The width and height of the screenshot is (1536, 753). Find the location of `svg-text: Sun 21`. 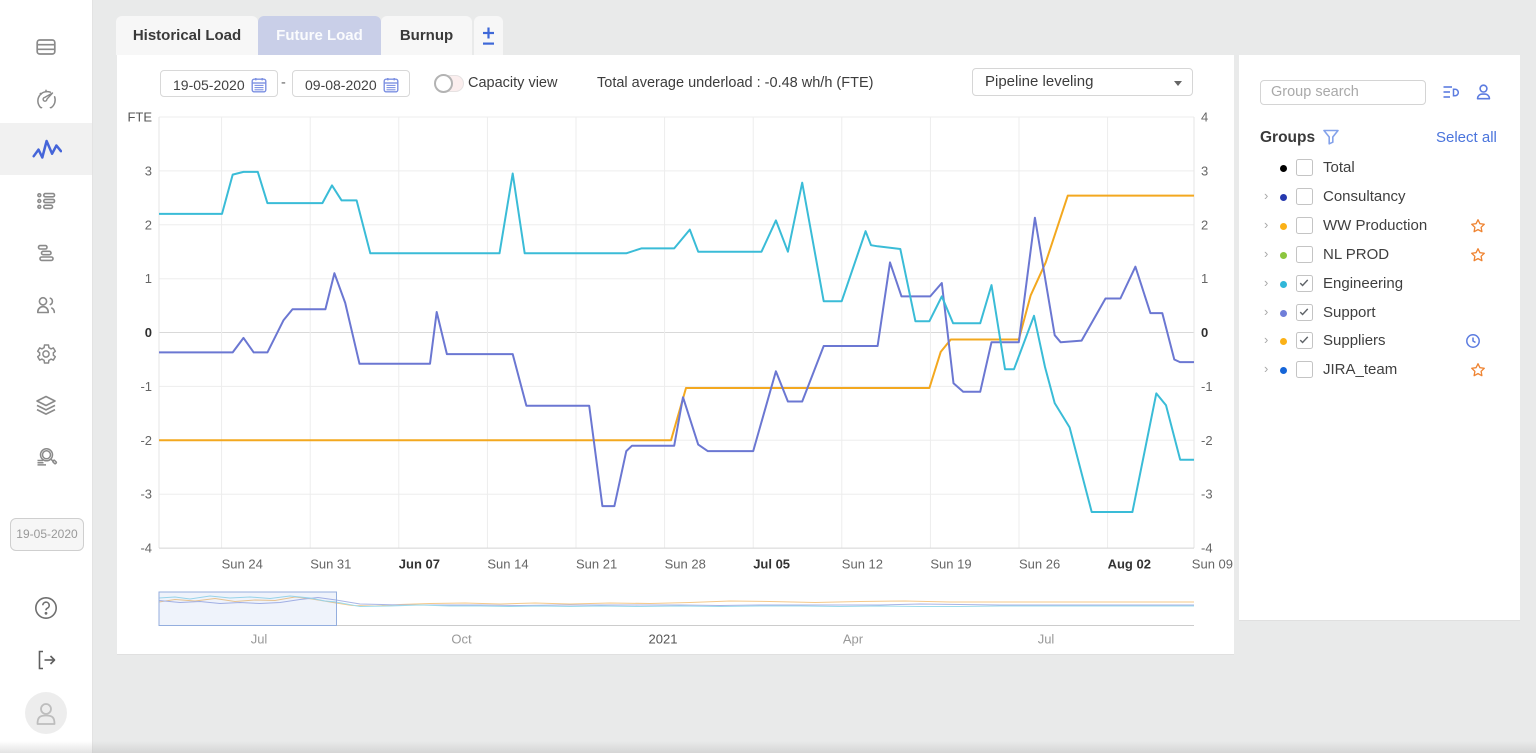

svg-text: Sun 21 is located at coordinates (596, 564).